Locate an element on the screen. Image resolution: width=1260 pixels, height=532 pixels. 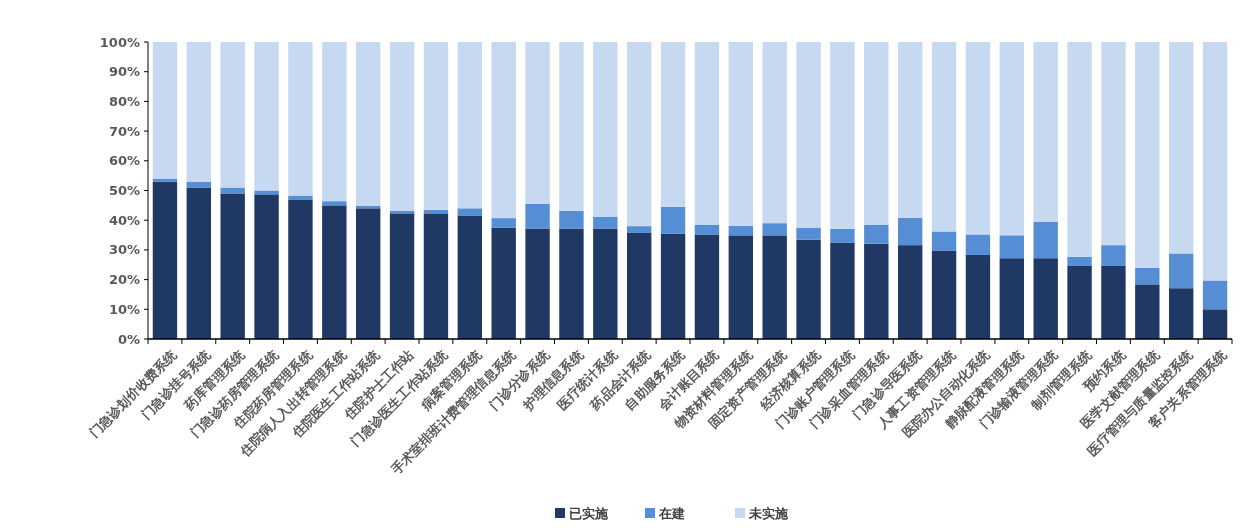
y-tick-label: 60% is located at coordinates (124, 161).